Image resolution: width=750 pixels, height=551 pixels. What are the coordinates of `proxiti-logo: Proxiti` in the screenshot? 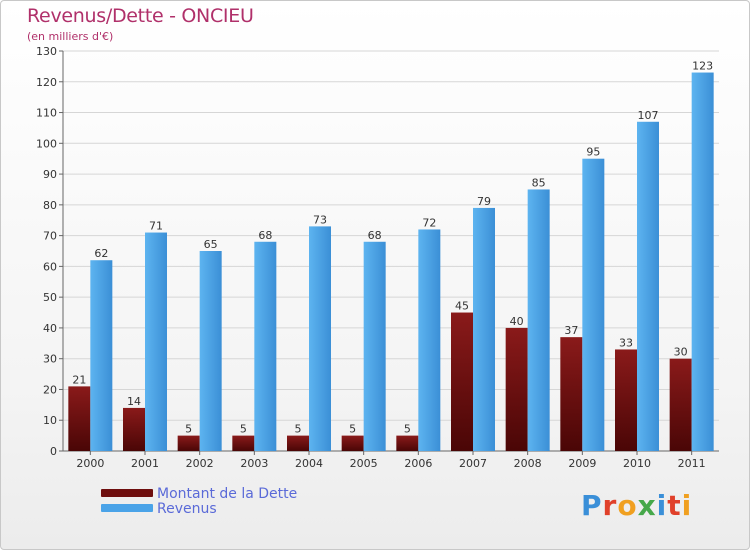 It's located at (636, 505).